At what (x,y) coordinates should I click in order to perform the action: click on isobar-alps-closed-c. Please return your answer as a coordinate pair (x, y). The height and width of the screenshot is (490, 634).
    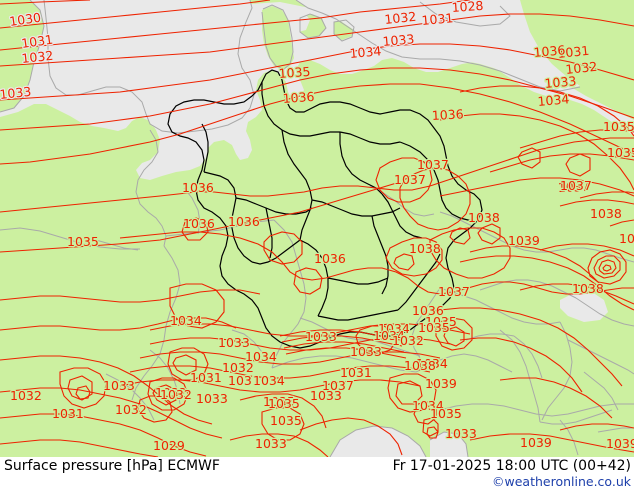
    Looking at the image, I should click on (454, 336).